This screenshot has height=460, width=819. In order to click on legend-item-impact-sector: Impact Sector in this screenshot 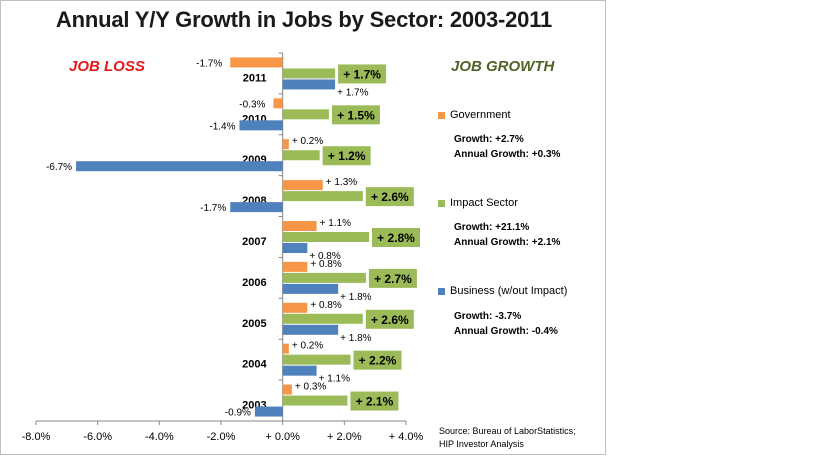, I will do `click(478, 203)`.